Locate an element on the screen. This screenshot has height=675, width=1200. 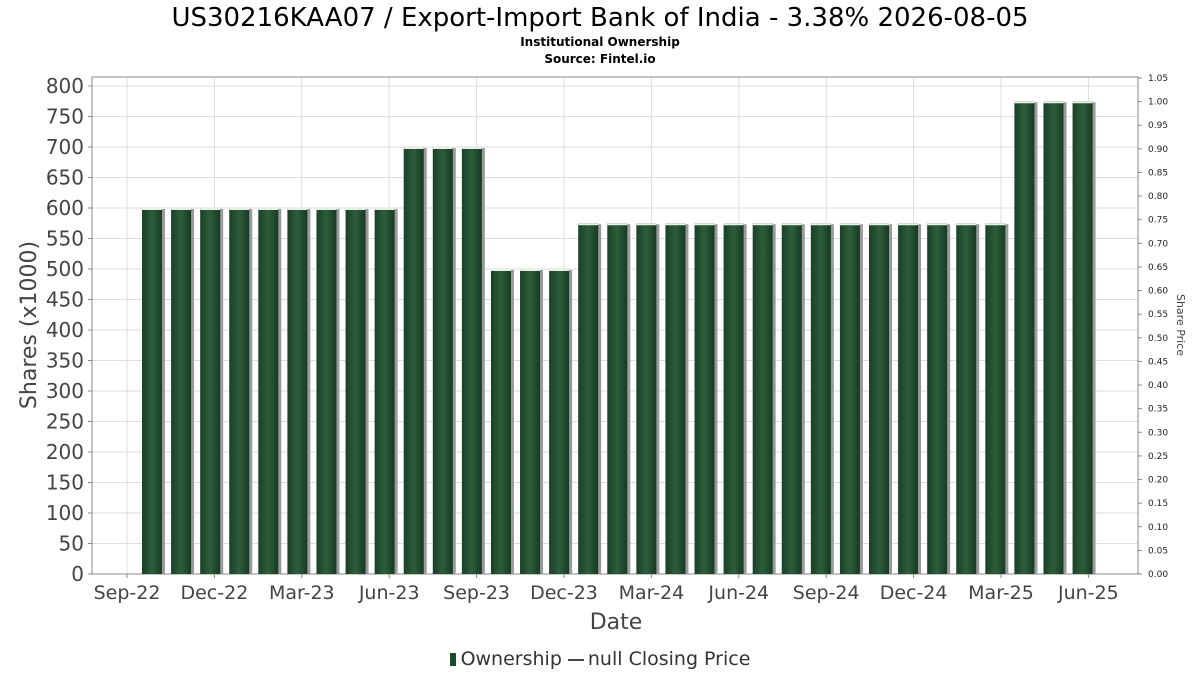
x-tick-label: Jun-25 is located at coordinates (1088, 593).